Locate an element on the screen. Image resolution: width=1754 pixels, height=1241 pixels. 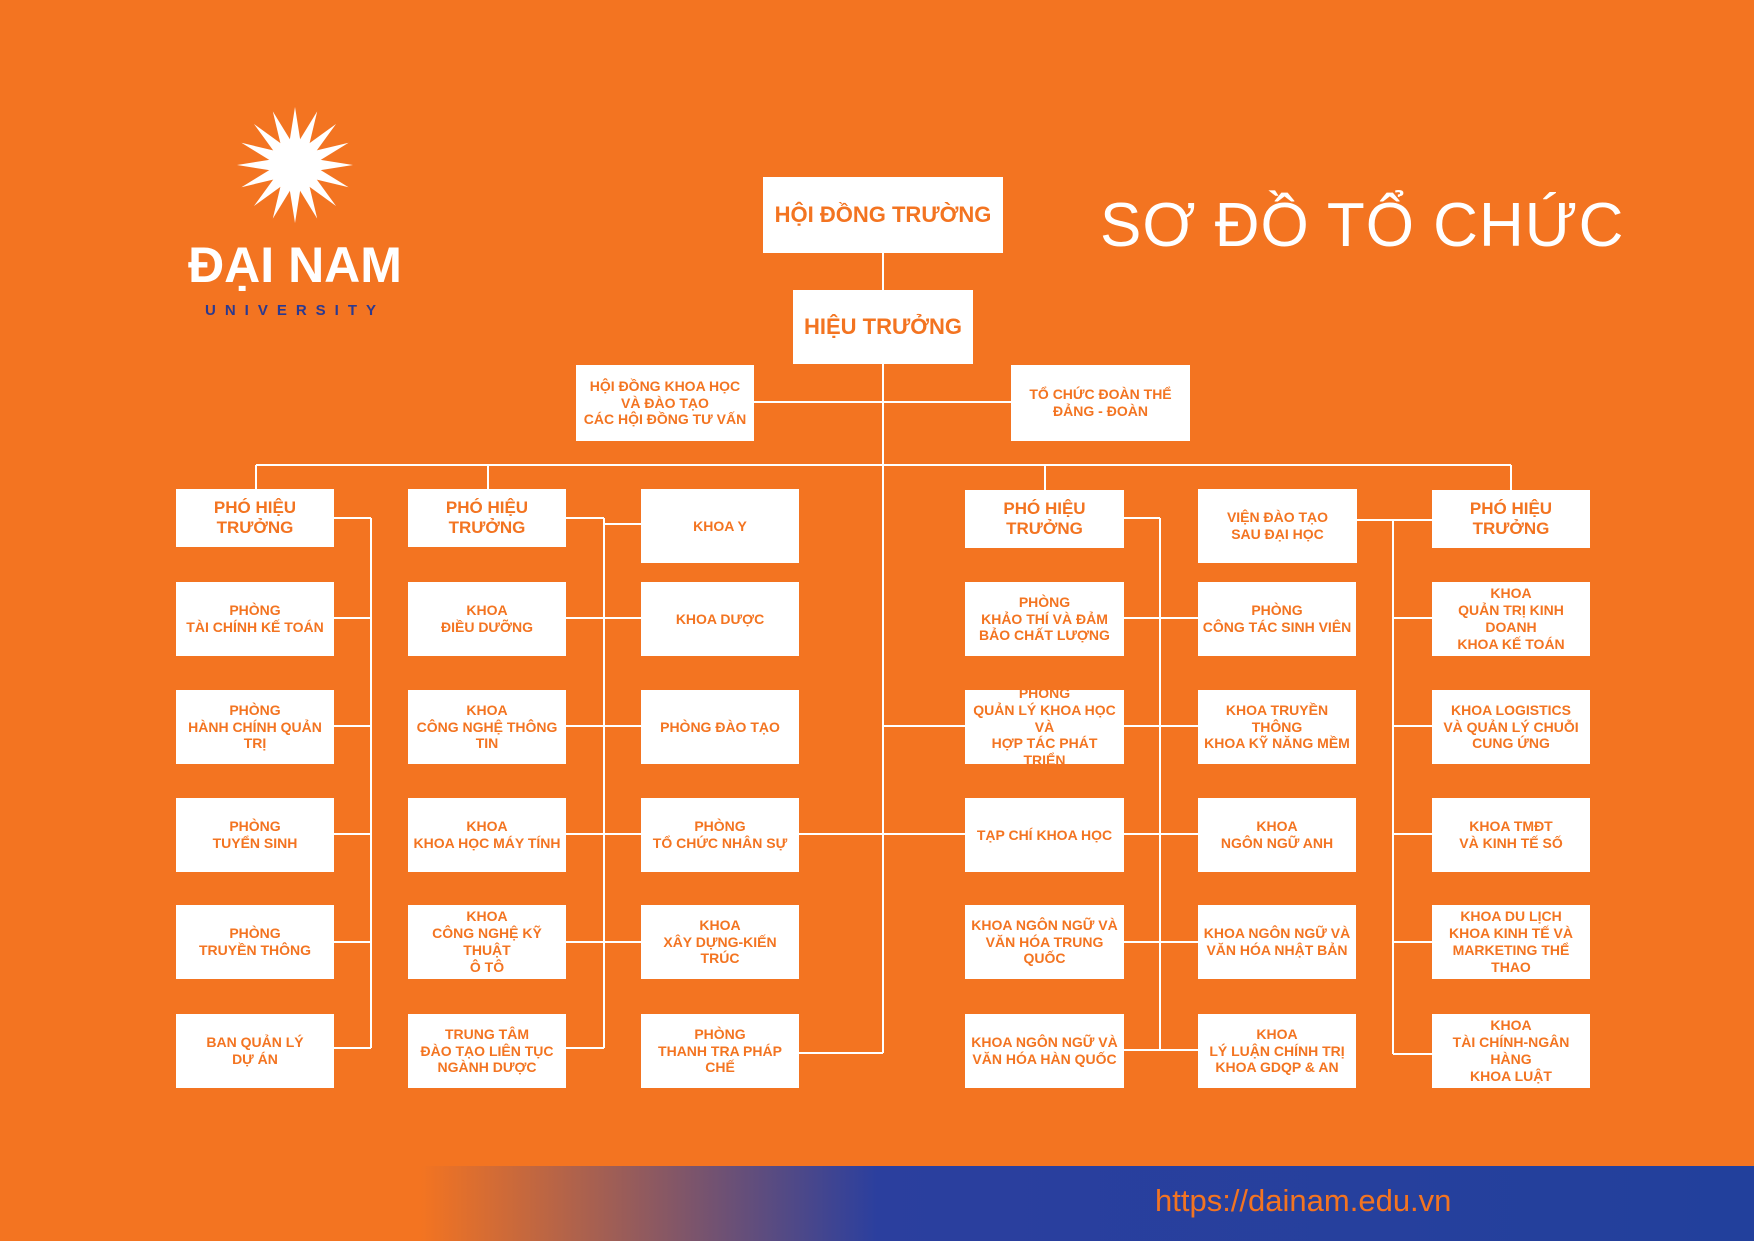
unit-box: KHOA TMĐT VÀ KINH TẾ SỐ is located at coordinates (1511, 835).